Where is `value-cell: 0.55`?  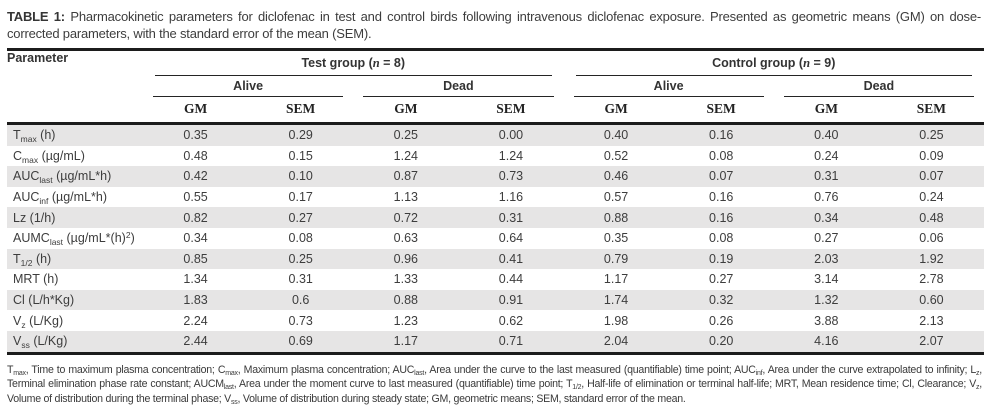 value-cell: 0.55 is located at coordinates (195, 197).